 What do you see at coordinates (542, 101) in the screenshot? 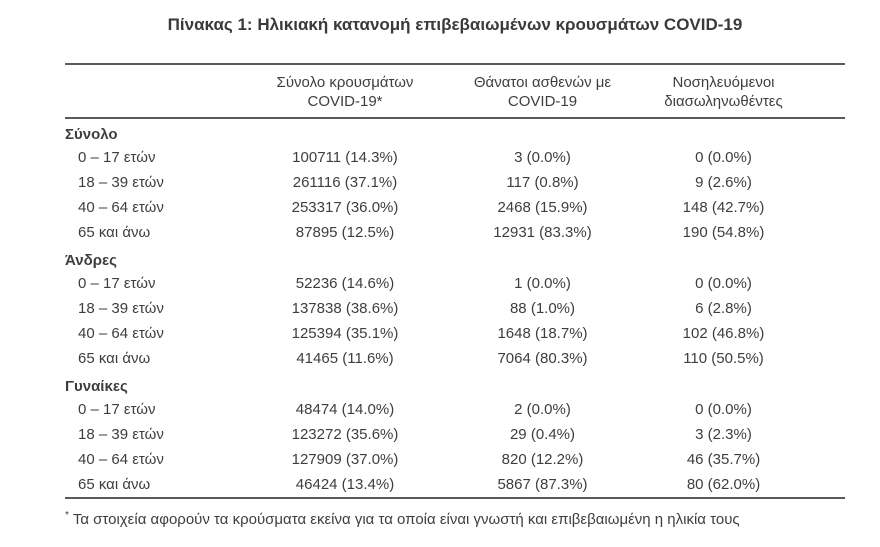
I see `header-deaths-line2: COVID-19` at bounding box center [542, 101].